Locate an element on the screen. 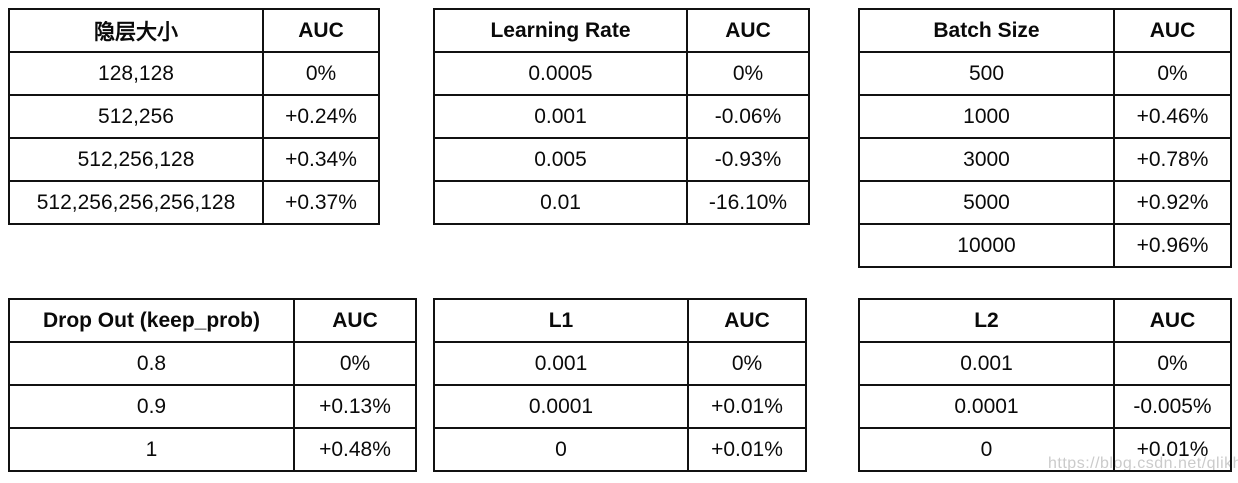 The height and width of the screenshot is (483, 1238). table-row: 512,256 +0.24% is located at coordinates (194, 116).